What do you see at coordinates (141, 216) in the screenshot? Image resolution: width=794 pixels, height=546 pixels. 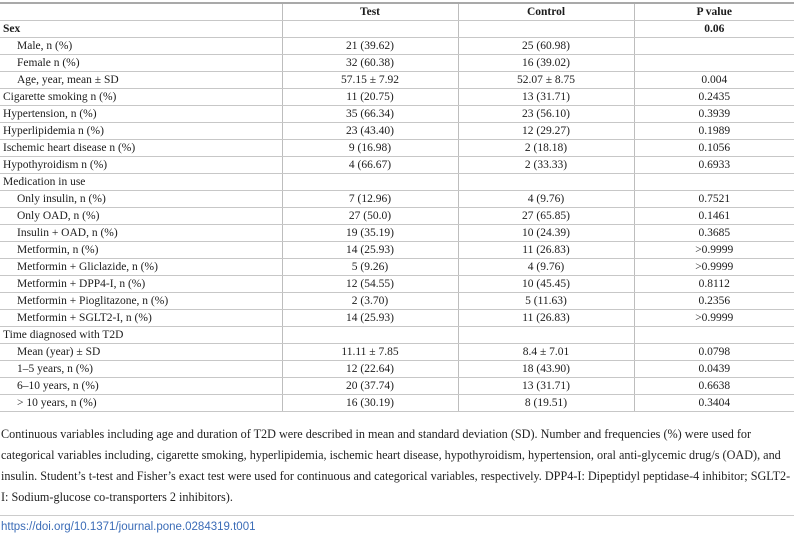 I see `row-label: Only OAD, n (%)` at bounding box center [141, 216].